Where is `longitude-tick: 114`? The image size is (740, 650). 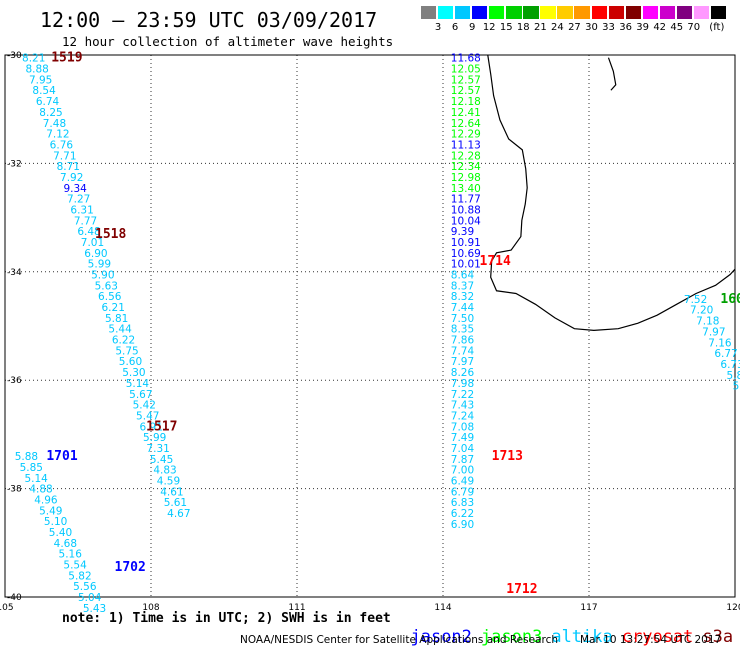
longitude-tick: 114 is located at coordinates (442, 608).